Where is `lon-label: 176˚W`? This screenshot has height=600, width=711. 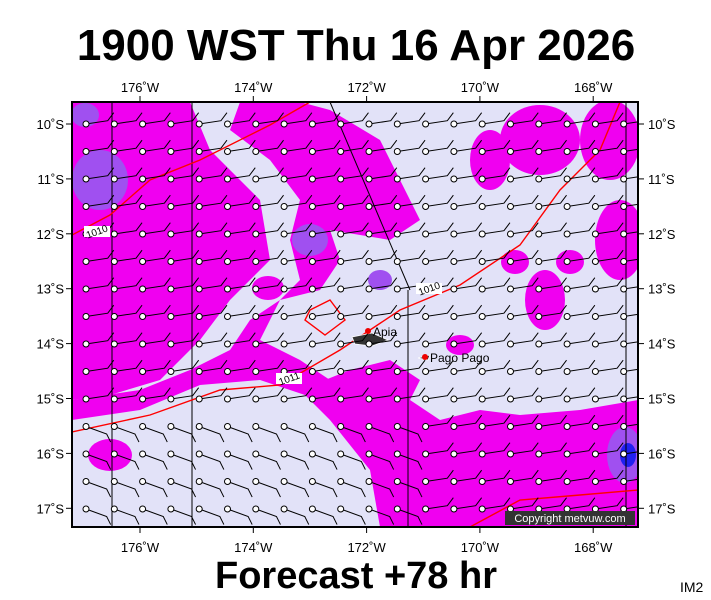 lon-label: 176˚W is located at coordinates (140, 547).